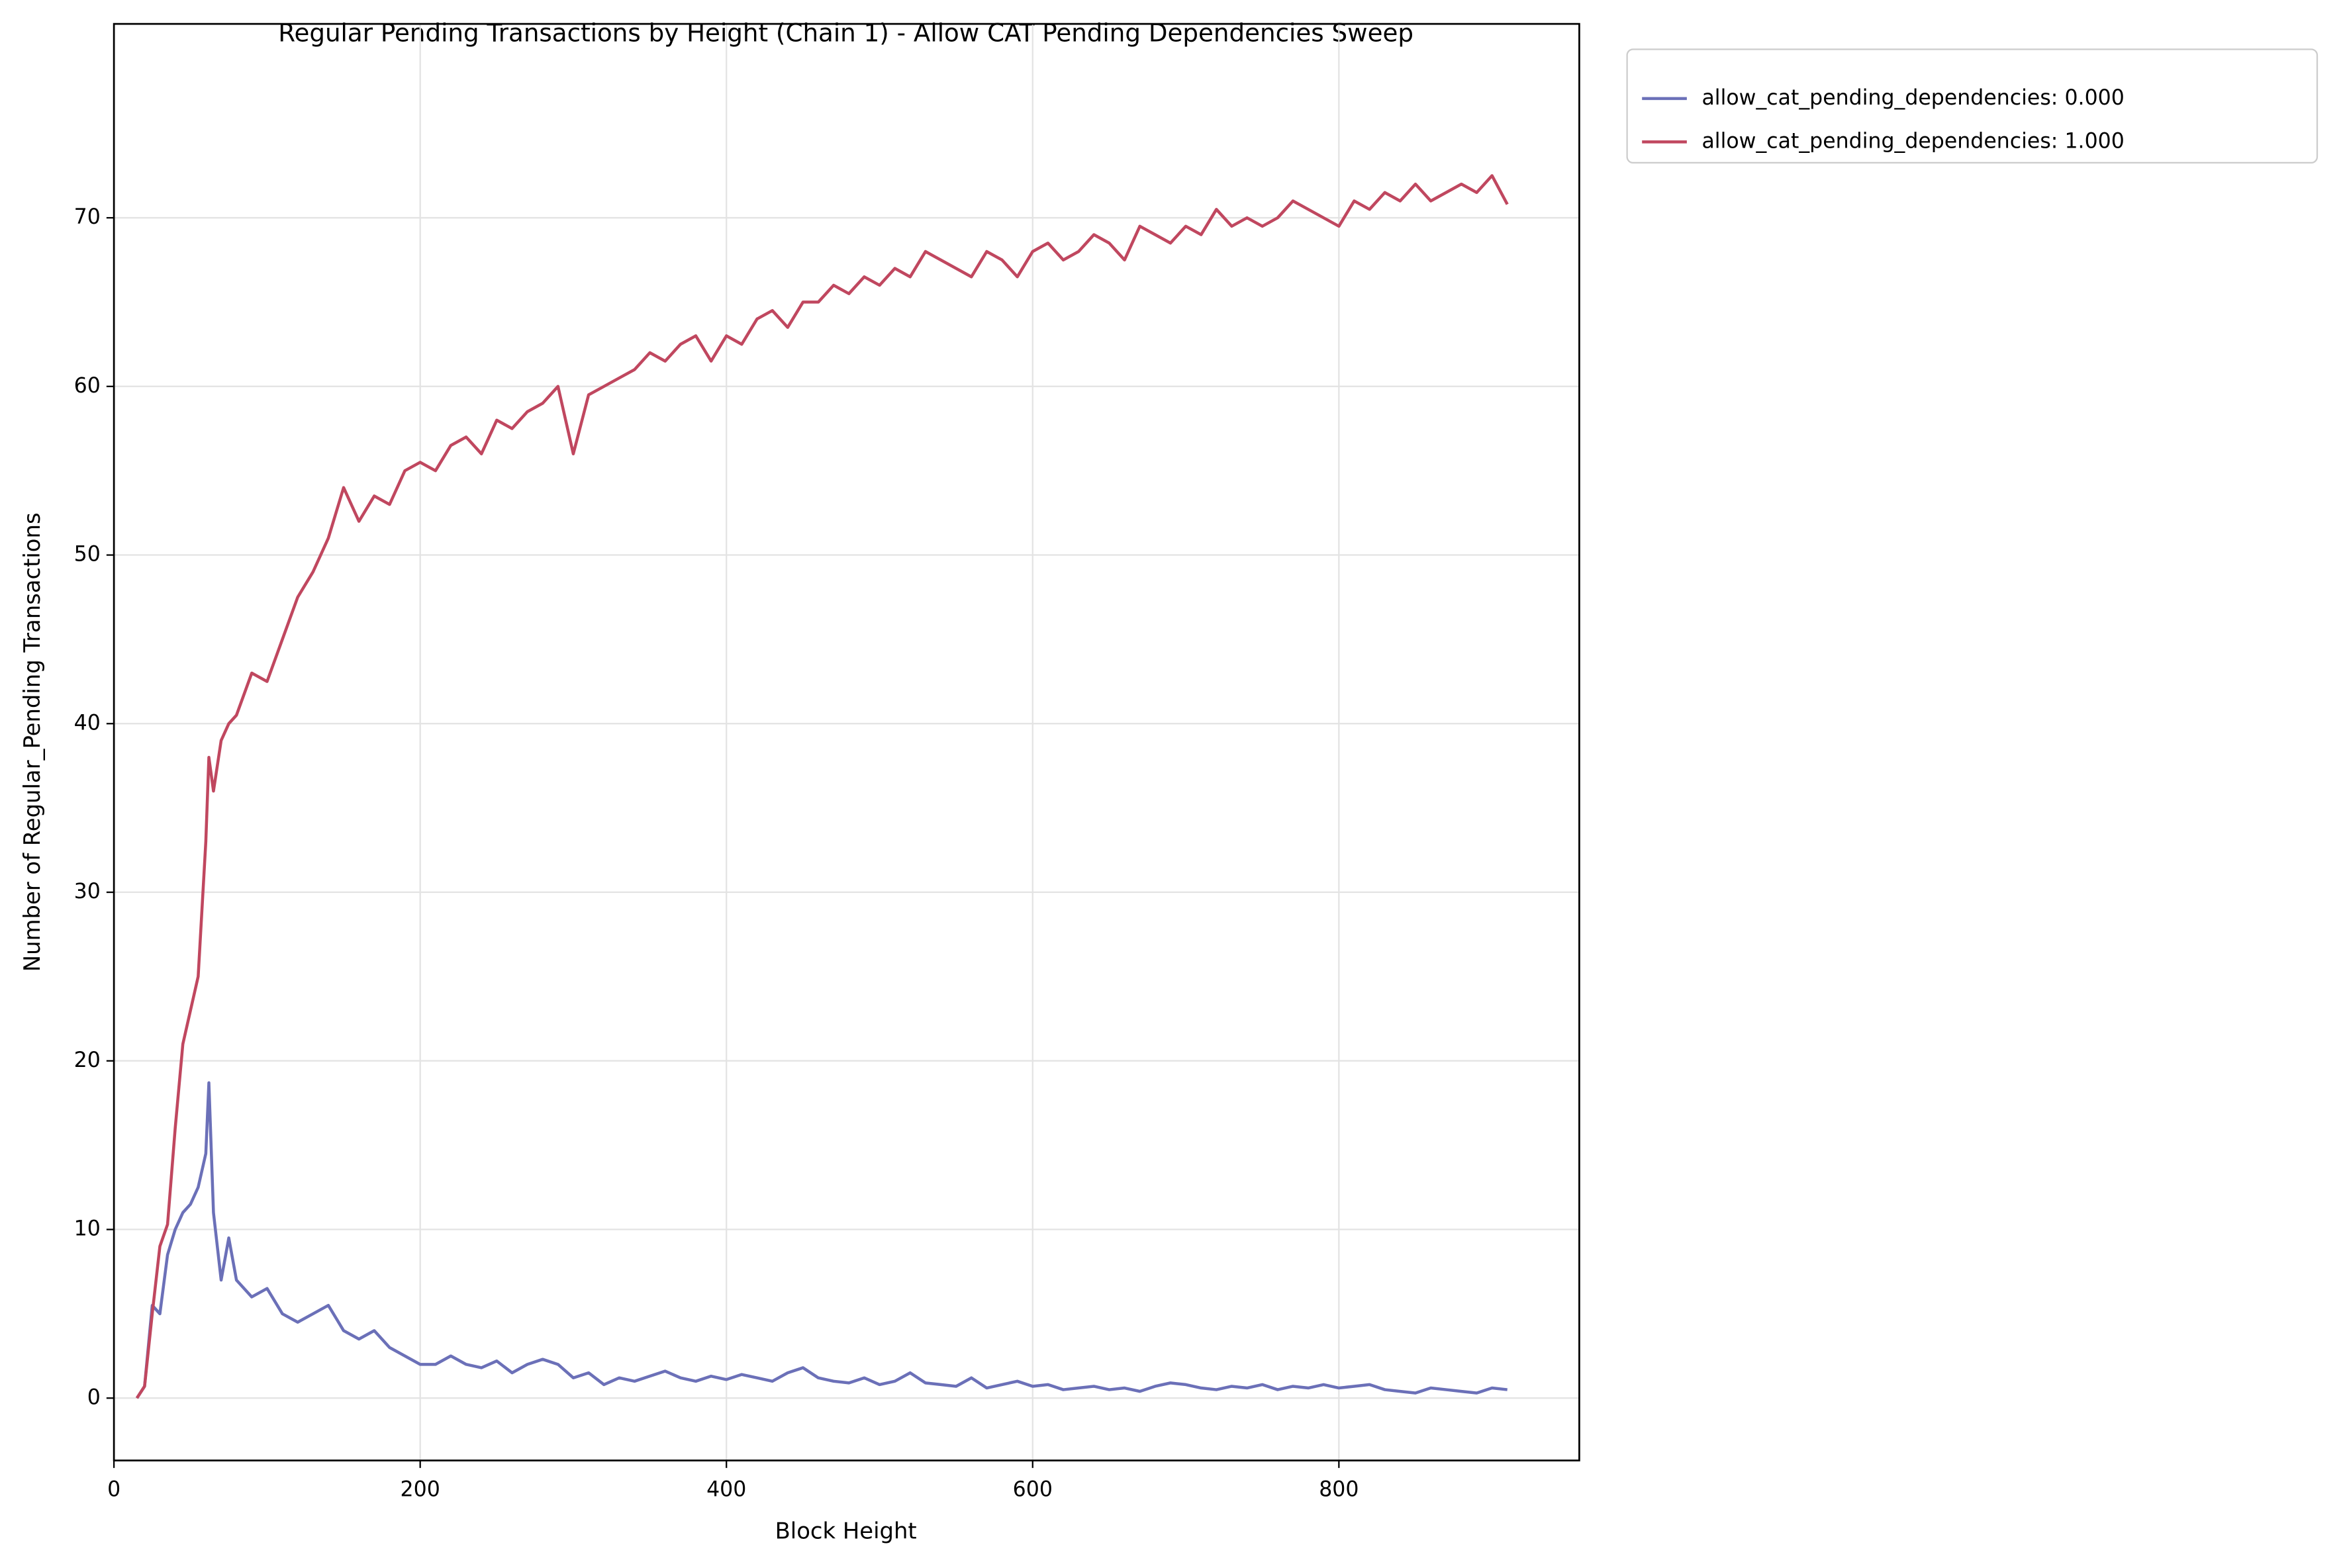  What do you see at coordinates (821, 1240) in the screenshot?
I see `line-series` at bounding box center [821, 1240].